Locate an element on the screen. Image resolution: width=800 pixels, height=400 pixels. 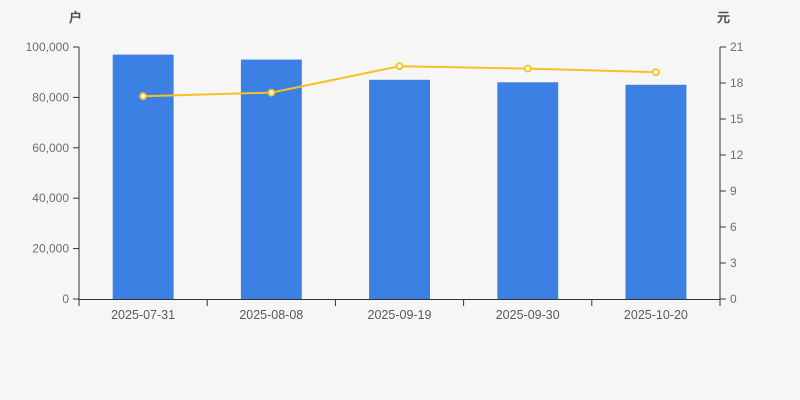
left-axis-tick-label: 80,000 is located at coordinates (50, 97).